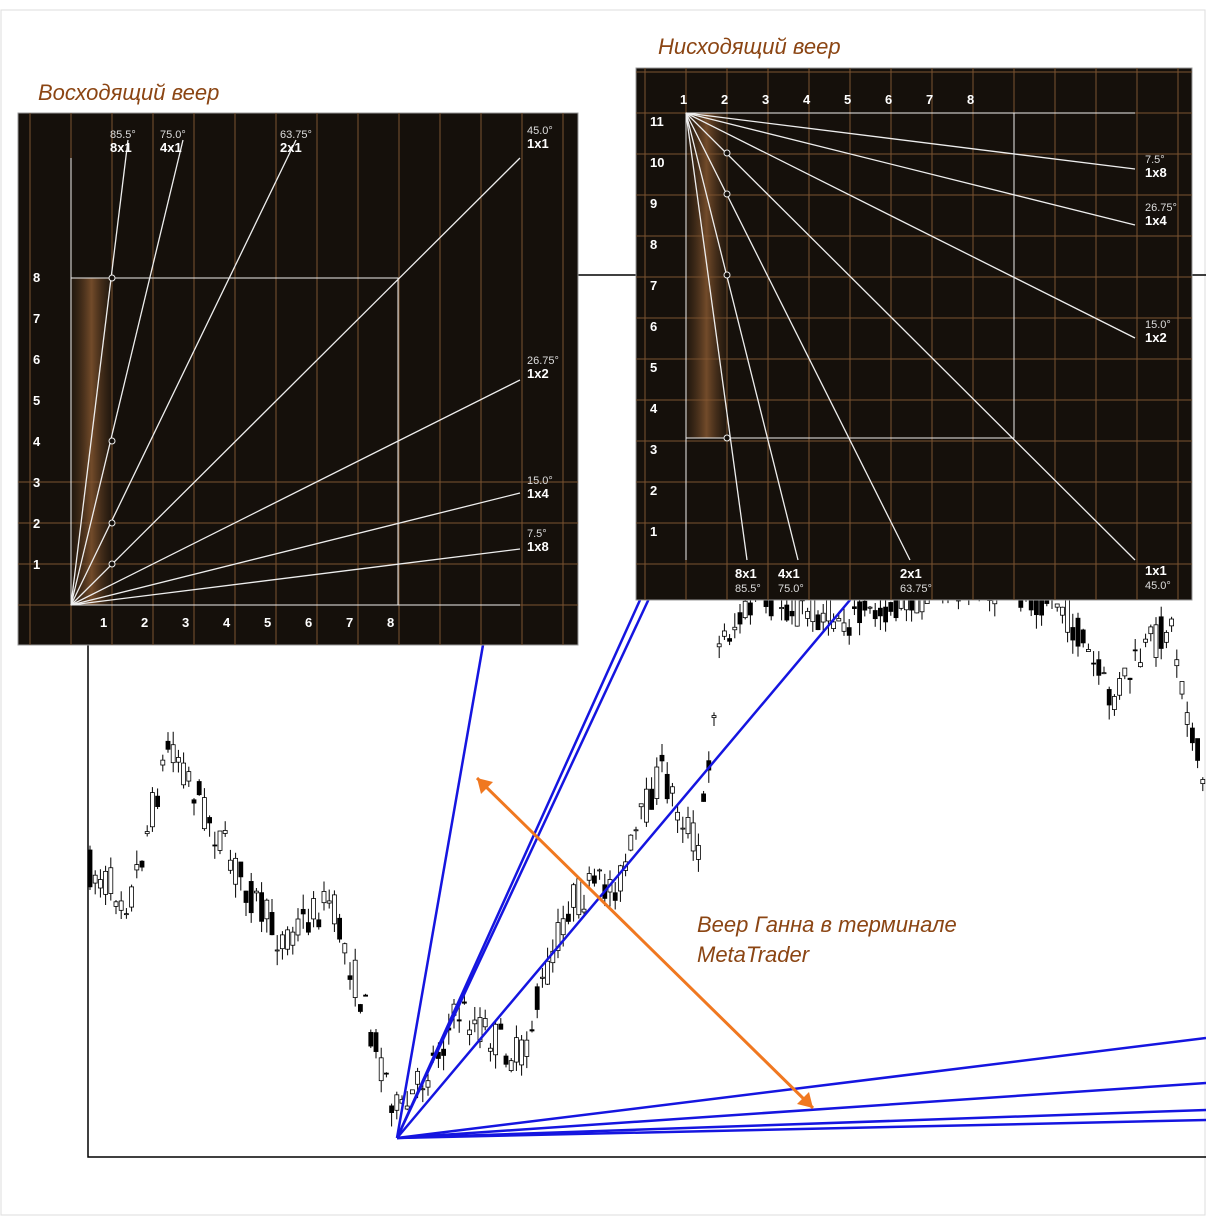  I want to click on y-axis-label: 7, so click(36, 318).